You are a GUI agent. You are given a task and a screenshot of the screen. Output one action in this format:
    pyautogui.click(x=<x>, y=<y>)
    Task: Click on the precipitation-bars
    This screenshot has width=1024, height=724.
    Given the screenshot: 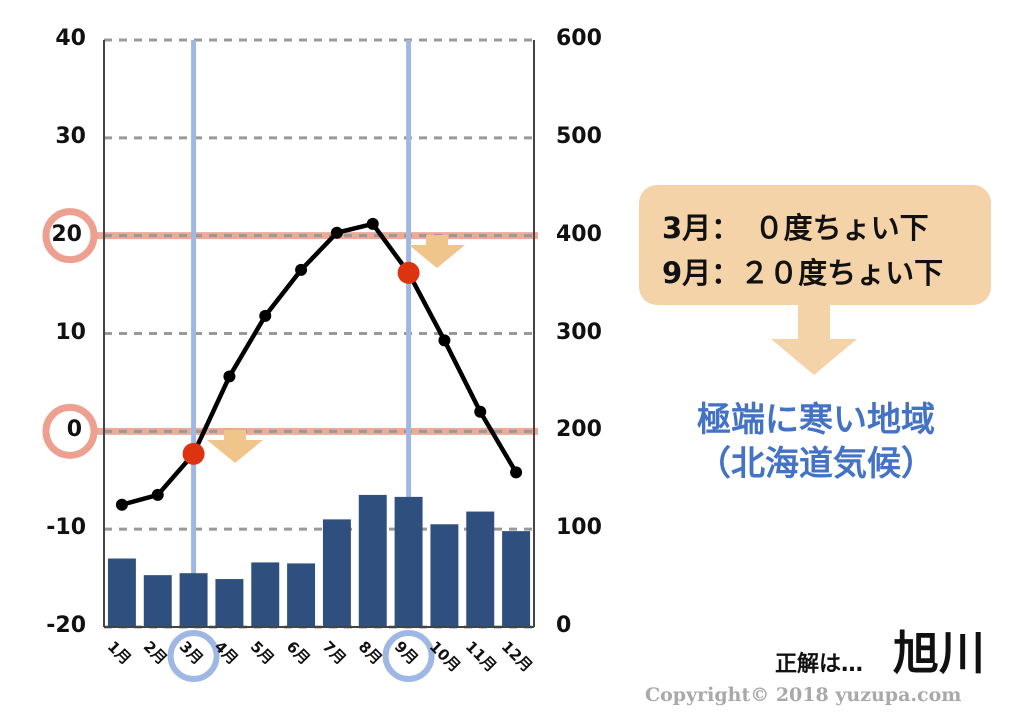 What is the action you would take?
    pyautogui.click(x=319, y=560)
    